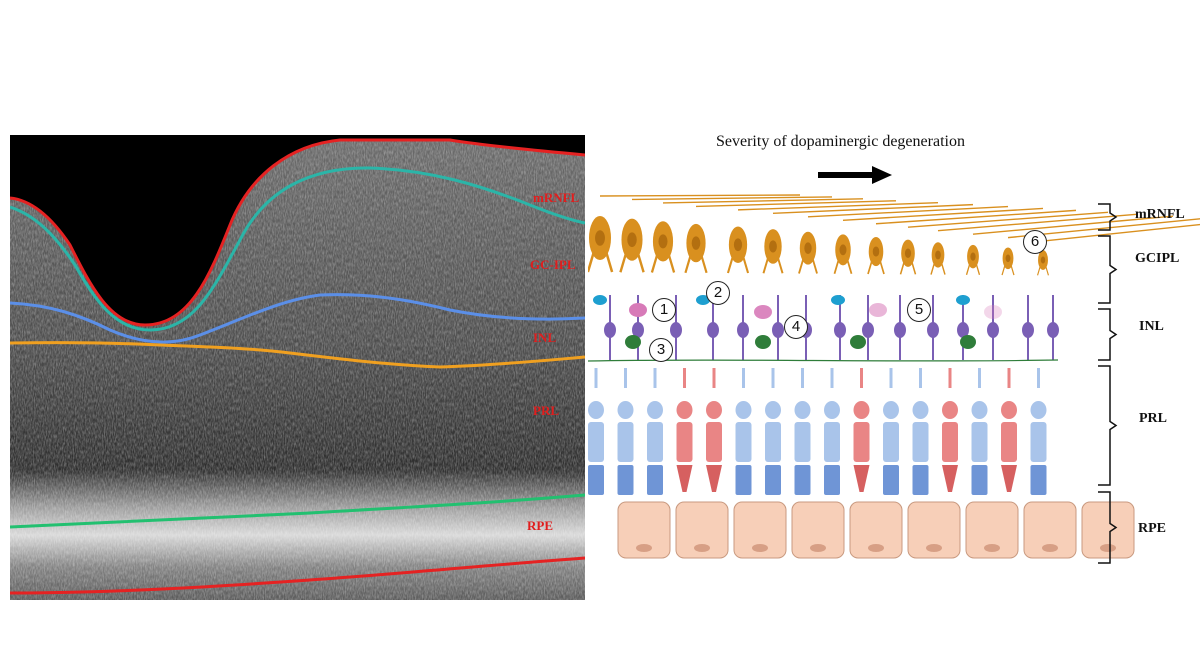  What do you see at coordinates (718, 293) in the screenshot?
I see `marker-2: 2` at bounding box center [718, 293].